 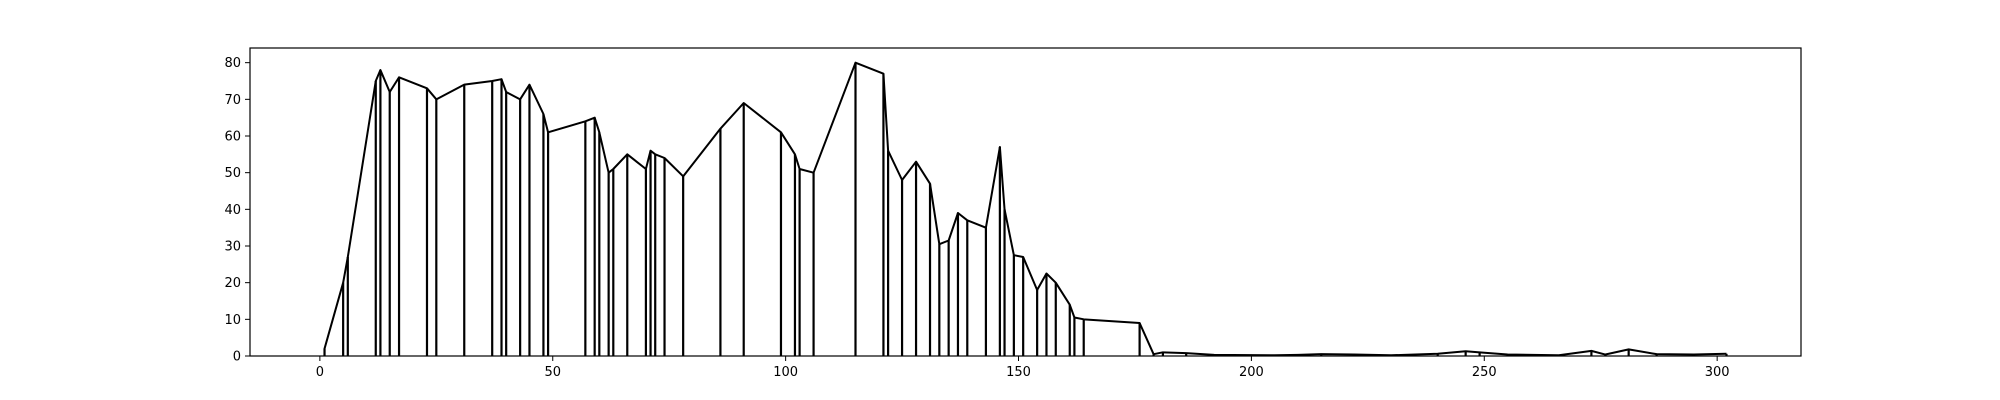 What do you see at coordinates (232, 210) in the screenshot?
I see `y-tick-label: 40` at bounding box center [232, 210].